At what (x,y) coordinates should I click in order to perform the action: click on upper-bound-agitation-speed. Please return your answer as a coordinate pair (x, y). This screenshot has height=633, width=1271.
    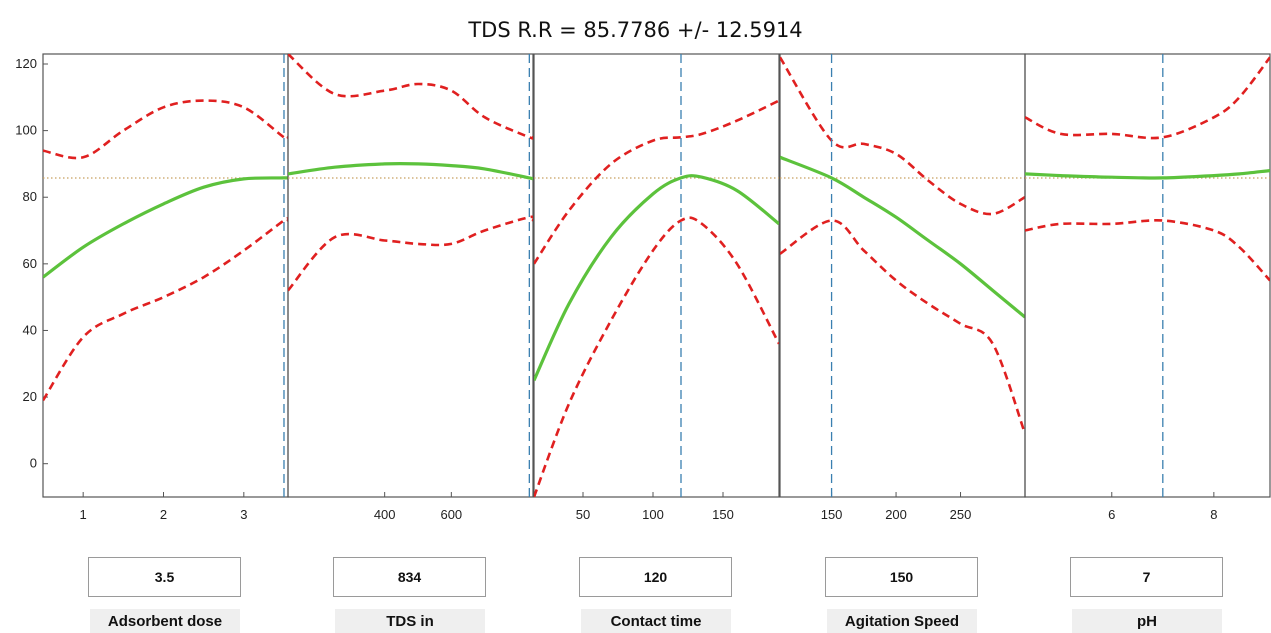
    Looking at the image, I should click on (902, 136).